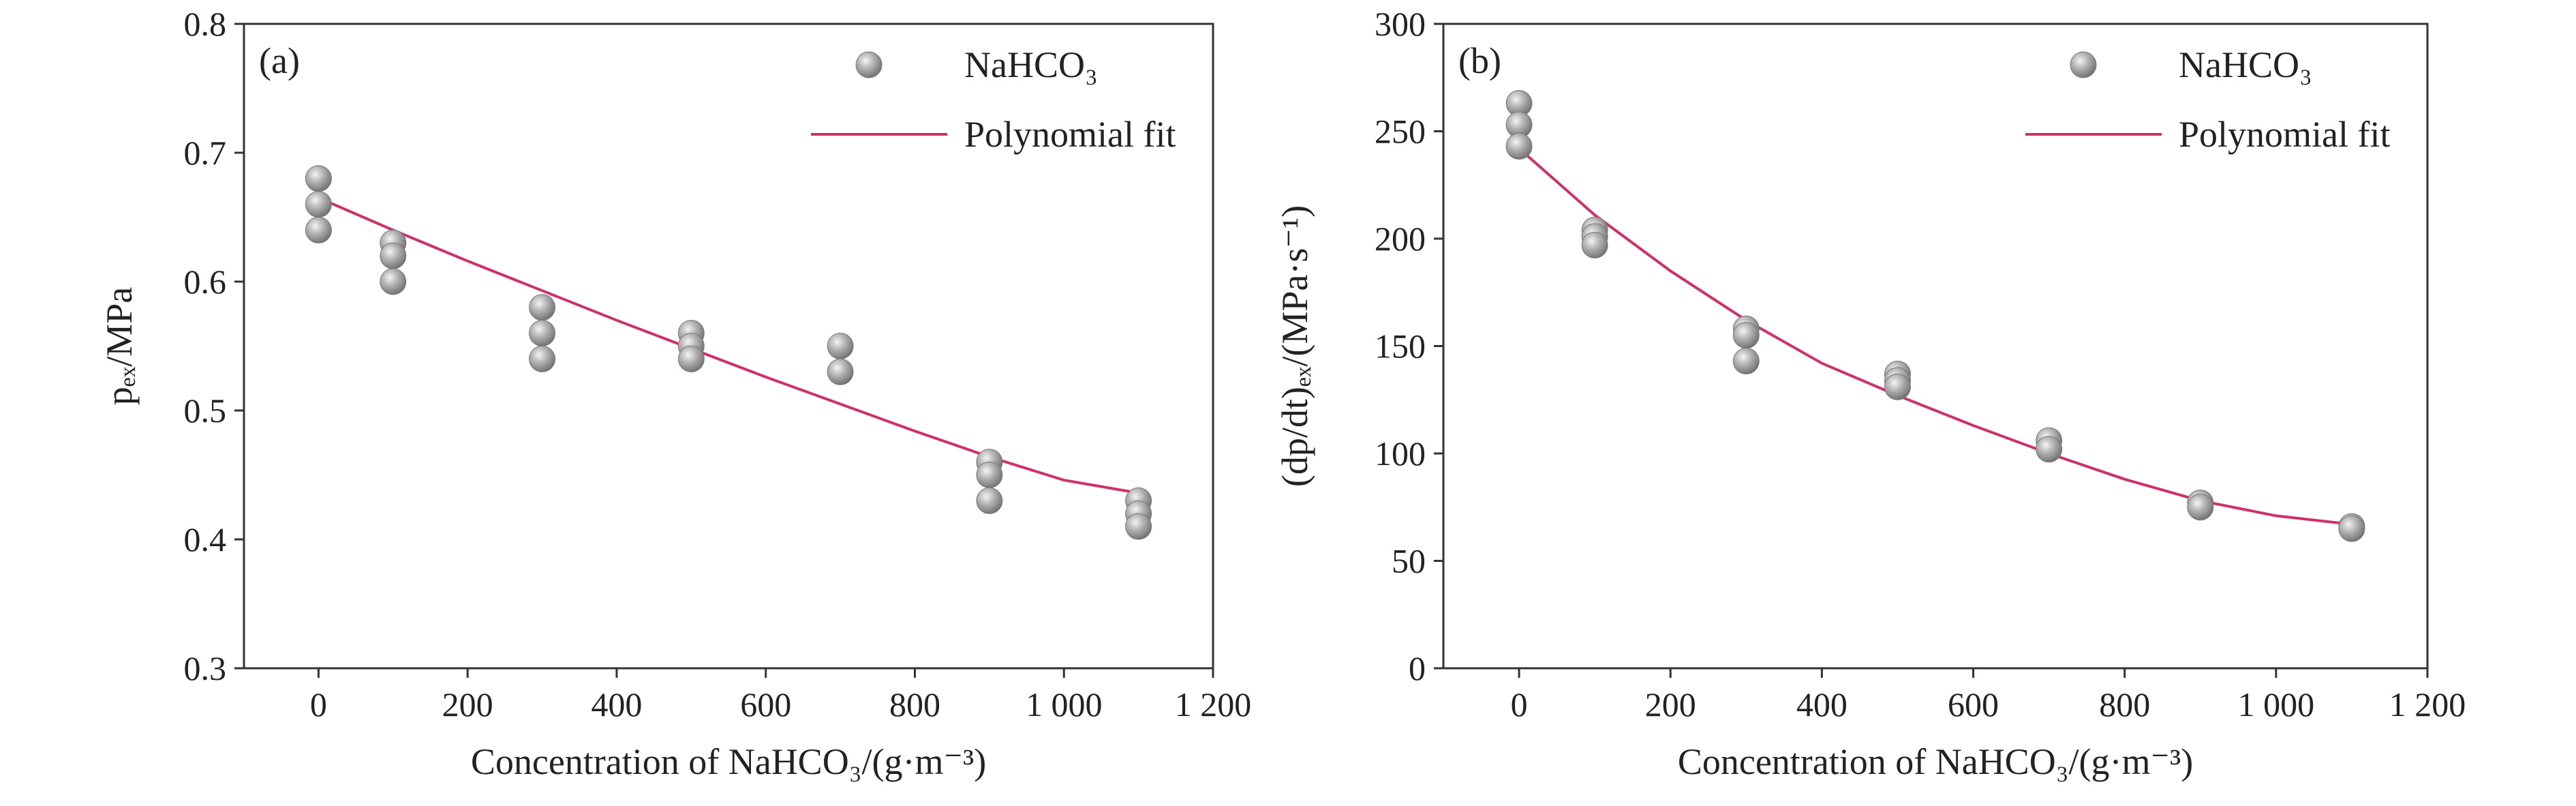  What do you see at coordinates (1409, 561) in the screenshot?
I see `y-tick-label: 50` at bounding box center [1409, 561].